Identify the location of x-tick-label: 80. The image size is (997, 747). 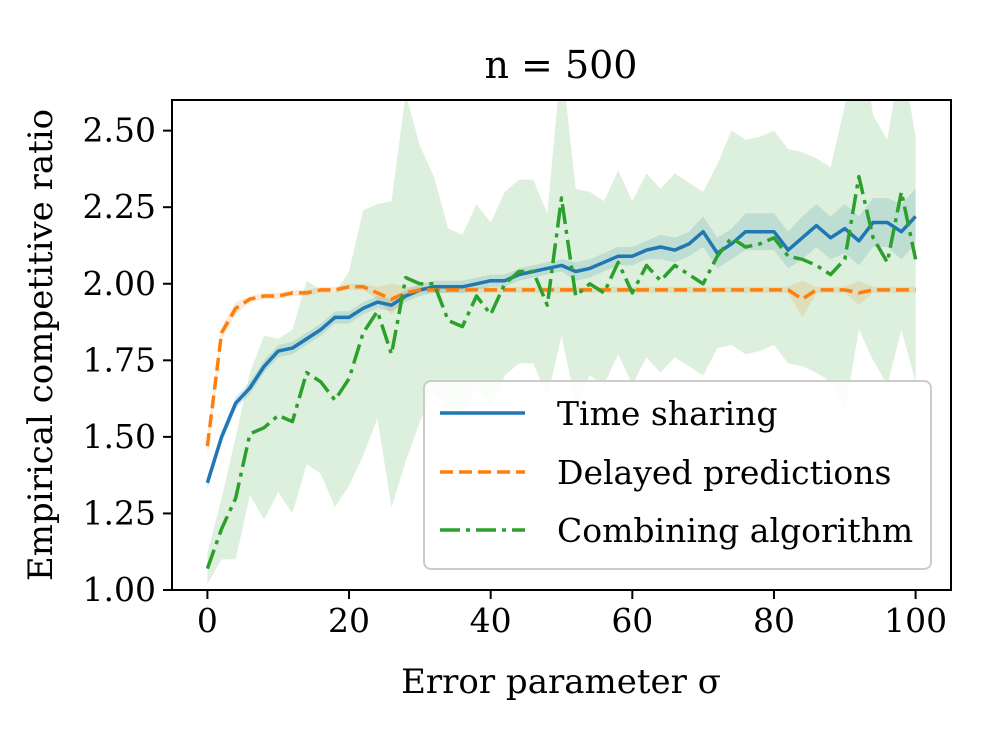
(774, 620).